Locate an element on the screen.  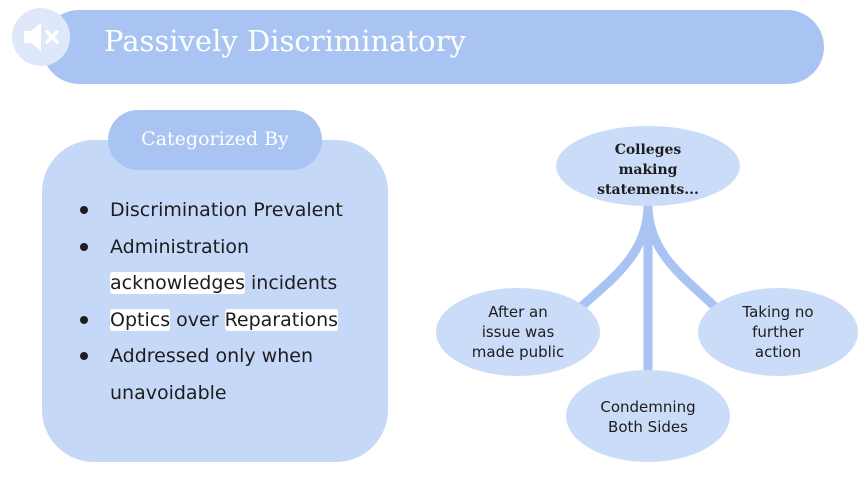
categorized-by-pill: Categorized By is located at coordinates (215, 140).